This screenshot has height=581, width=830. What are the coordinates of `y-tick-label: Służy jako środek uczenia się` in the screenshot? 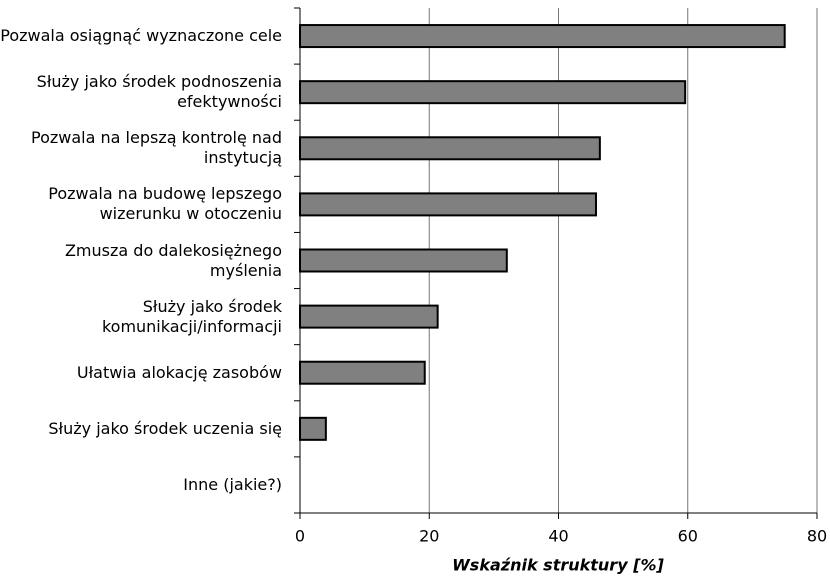 It's located at (165, 428).